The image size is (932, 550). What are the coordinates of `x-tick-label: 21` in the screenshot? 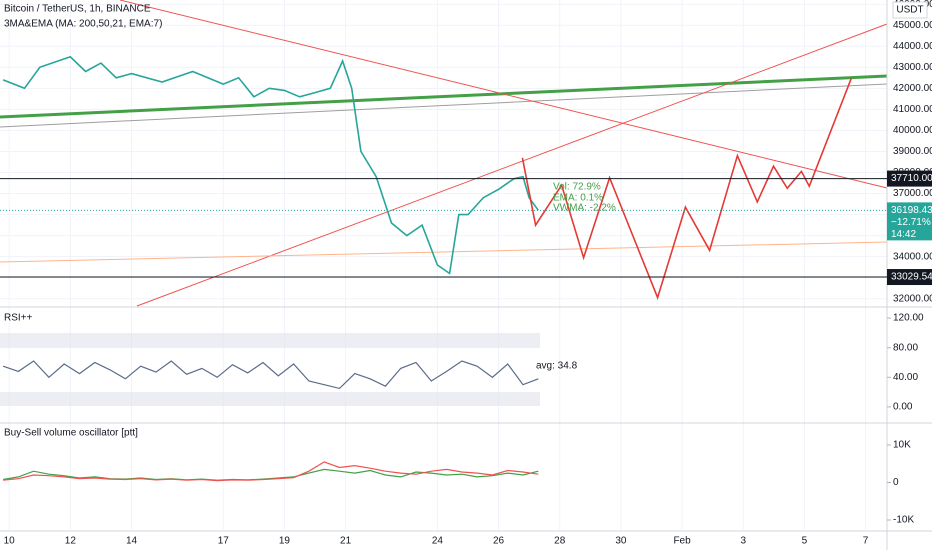 It's located at (346, 541).